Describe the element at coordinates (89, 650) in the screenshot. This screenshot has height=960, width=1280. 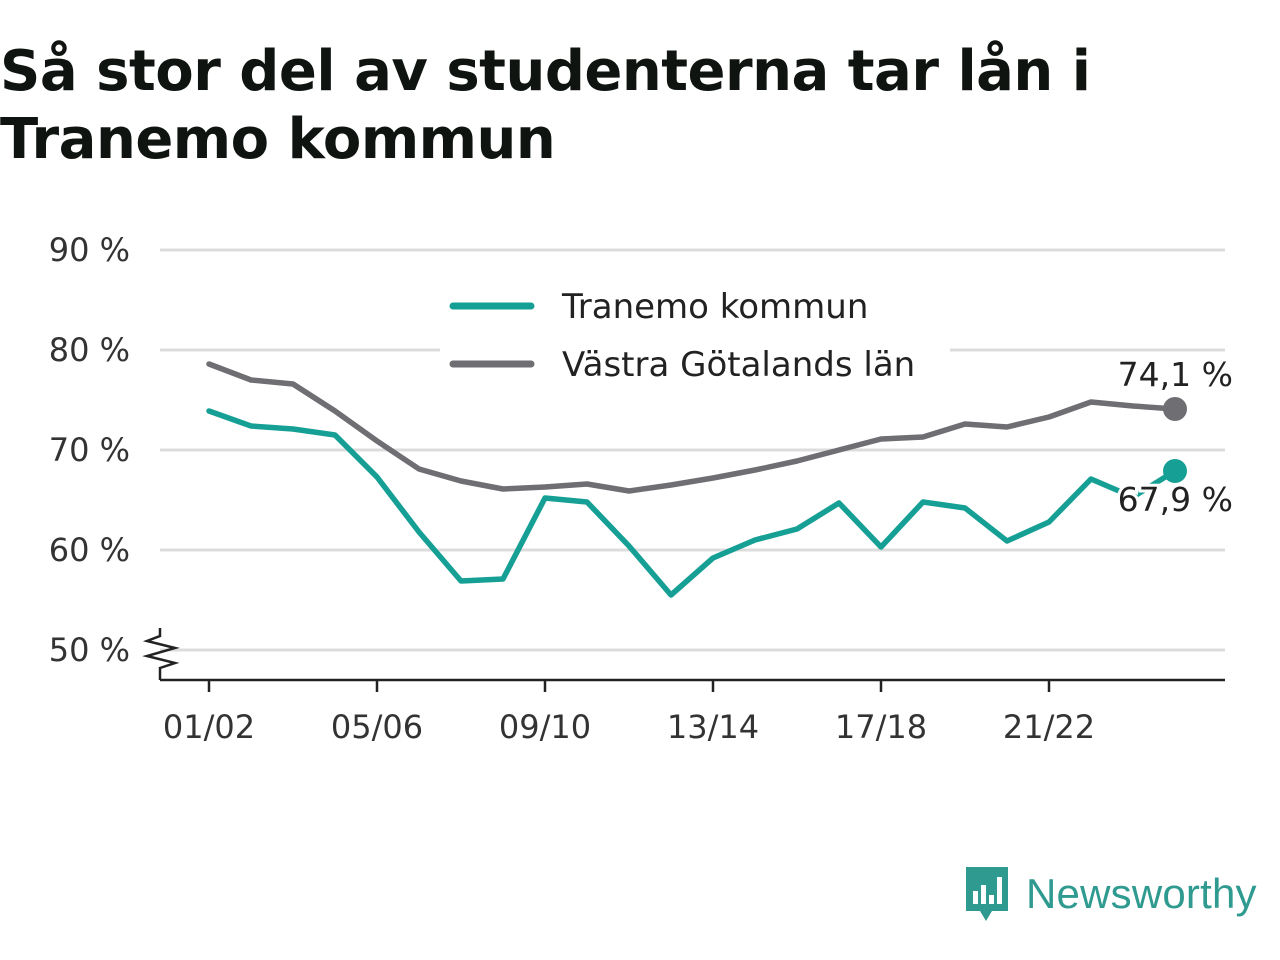
I see `y-tick-label: 50 %` at that location.